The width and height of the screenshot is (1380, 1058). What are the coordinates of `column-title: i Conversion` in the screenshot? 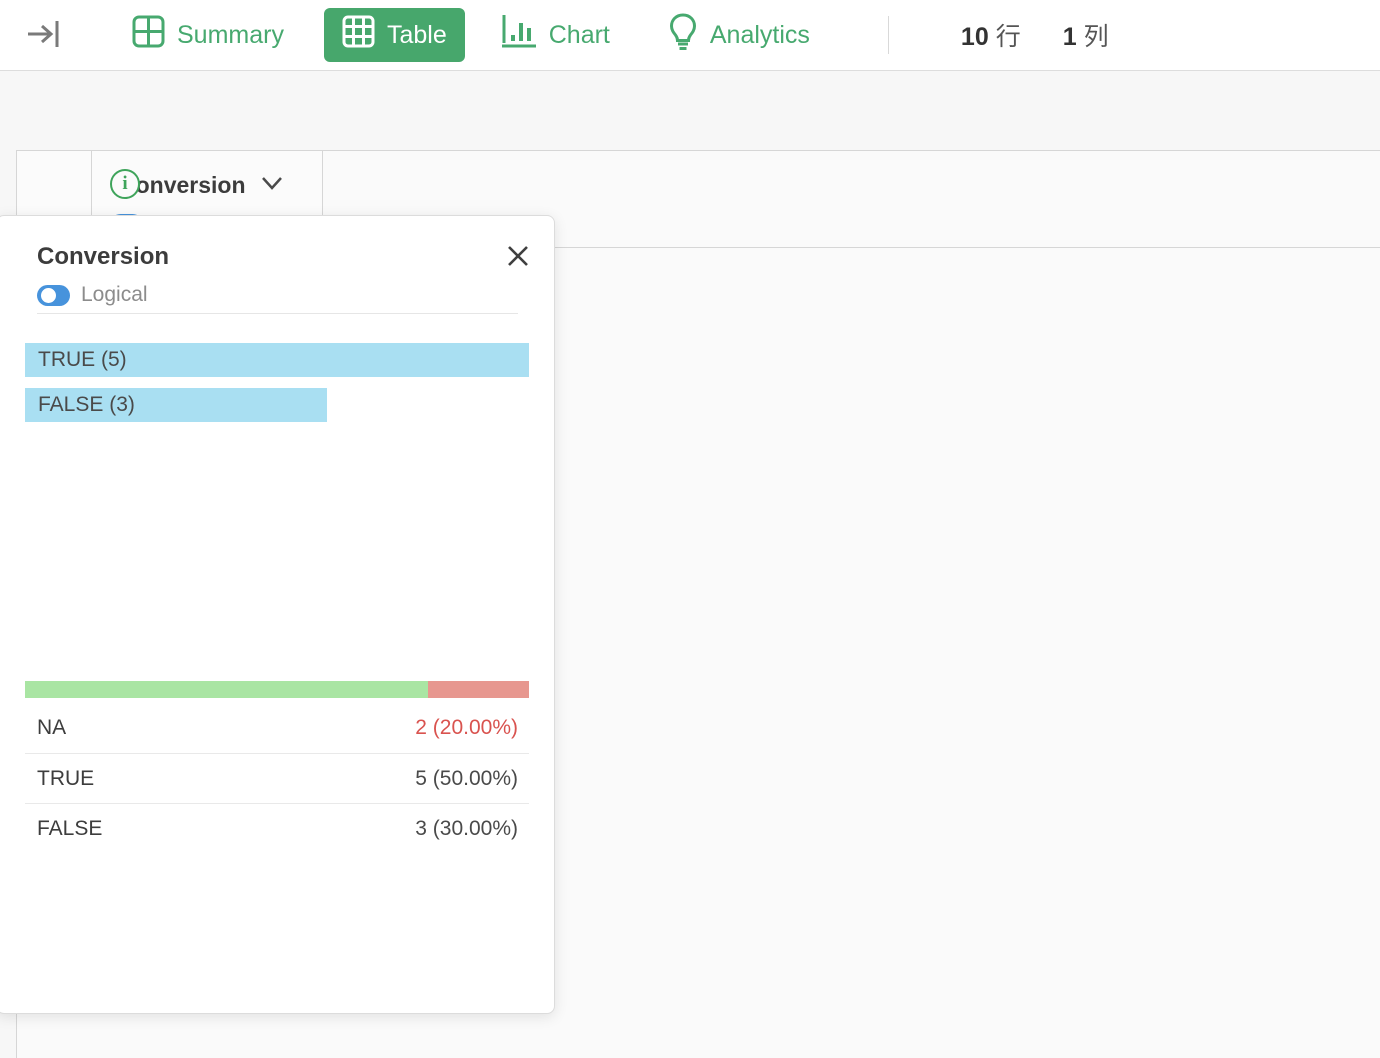 It's located at (216, 185).